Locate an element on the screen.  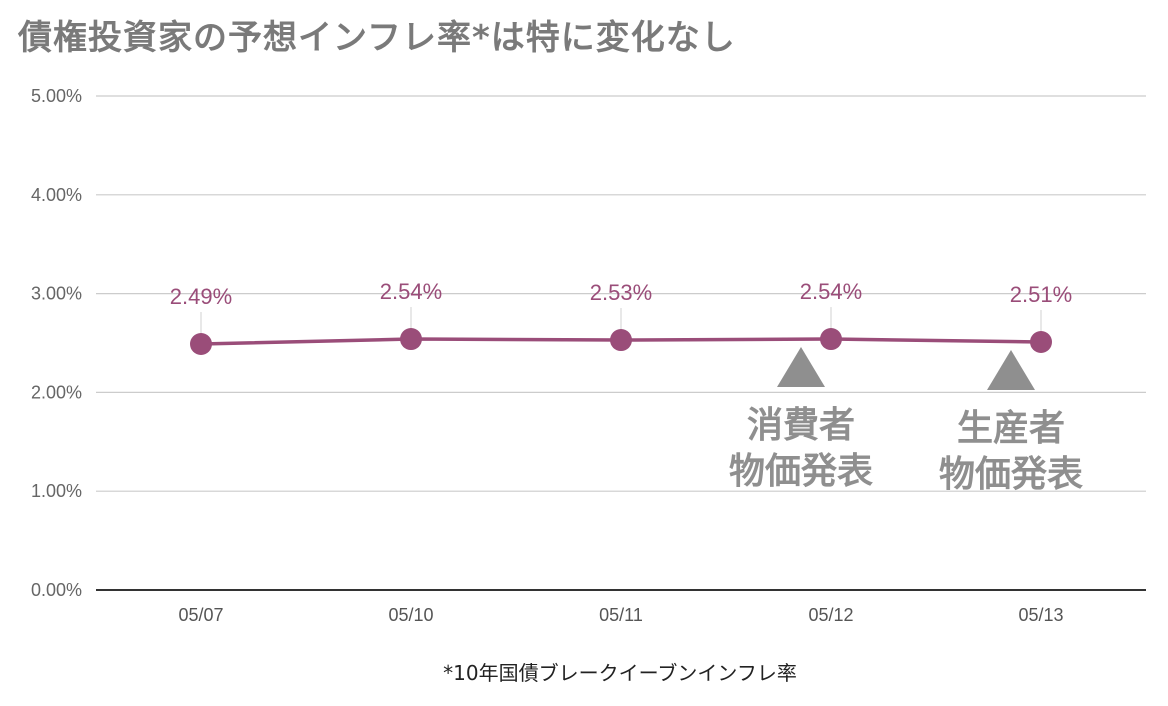
x-tick-label: 05/10 is located at coordinates (410, 615).